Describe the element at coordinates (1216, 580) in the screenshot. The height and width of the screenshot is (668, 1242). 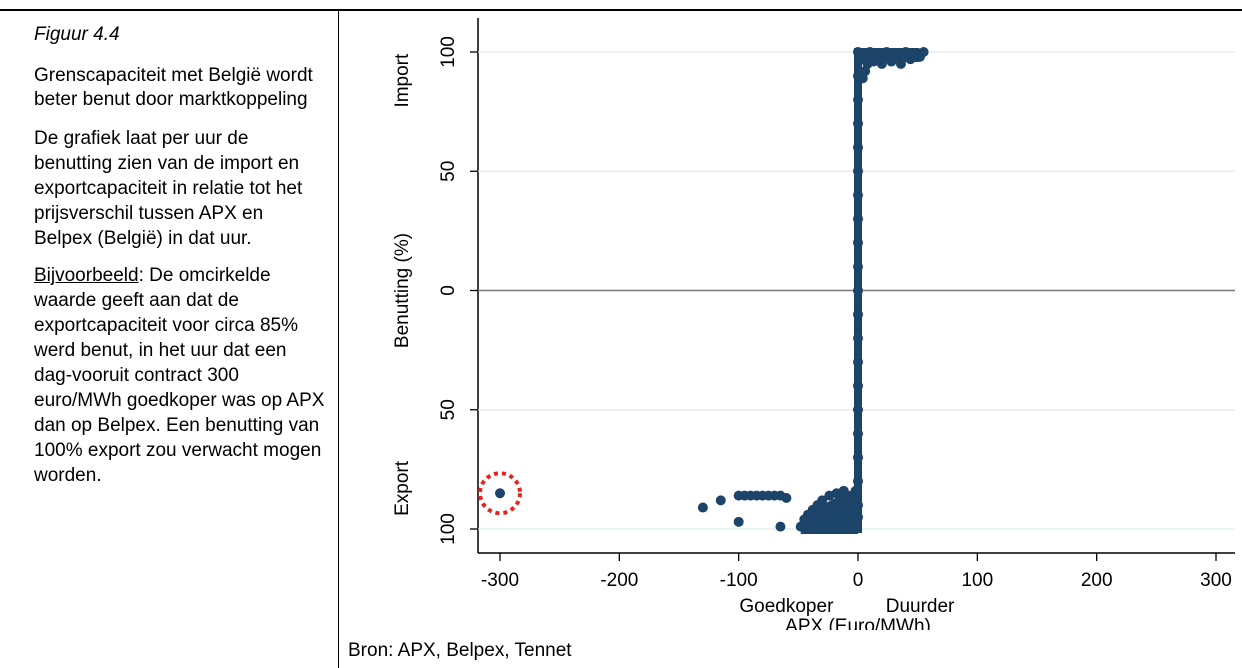
I see `x-tick-label: 300` at that location.